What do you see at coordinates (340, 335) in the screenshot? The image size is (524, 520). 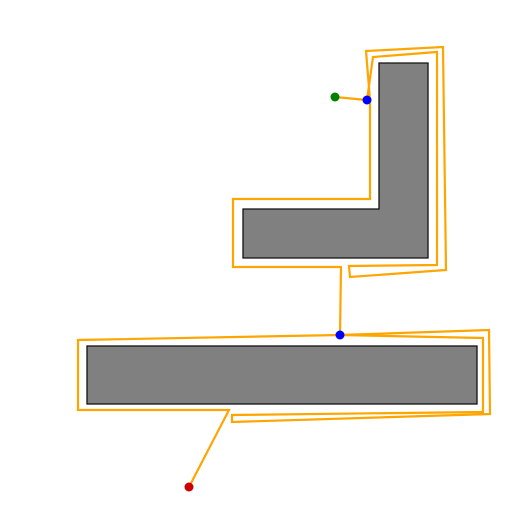 I see `waypoint-lower` at bounding box center [340, 335].